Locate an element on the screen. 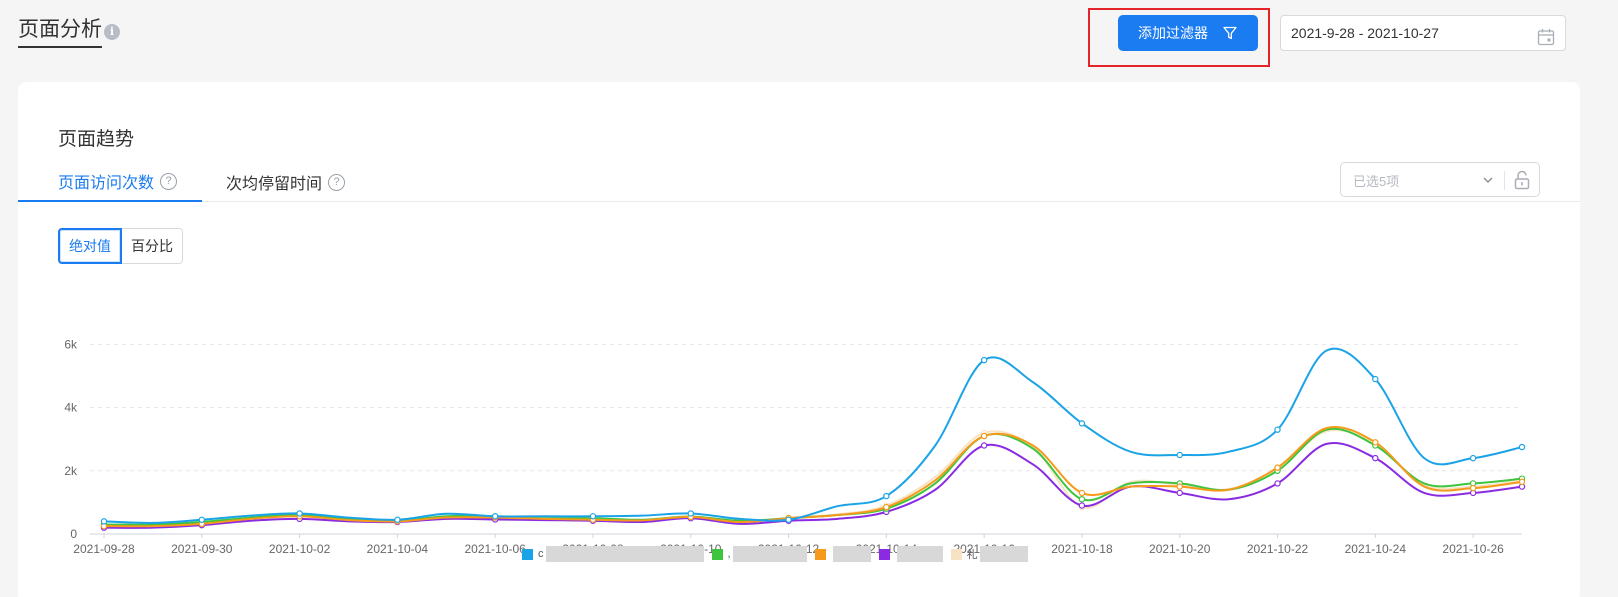 The image size is (1618, 597). tab-avg-stay-time: 次均停留时间 ? is located at coordinates (286, 182).